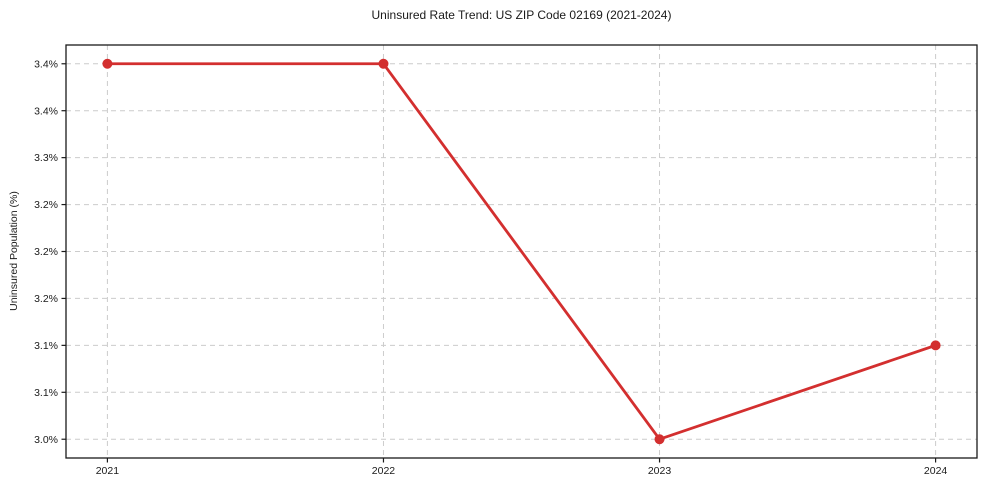  Describe the element at coordinates (936, 471) in the screenshot. I see `x-tick-label: 2024` at that location.